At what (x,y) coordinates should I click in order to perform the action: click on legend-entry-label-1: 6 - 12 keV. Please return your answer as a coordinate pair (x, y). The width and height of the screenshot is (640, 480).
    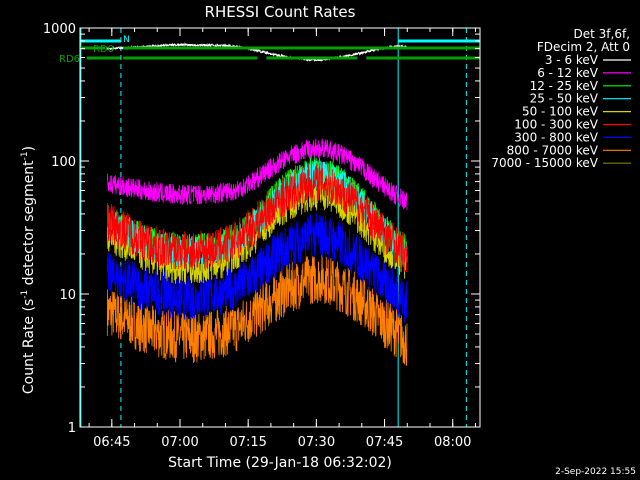
    Looking at the image, I should click on (568, 73).